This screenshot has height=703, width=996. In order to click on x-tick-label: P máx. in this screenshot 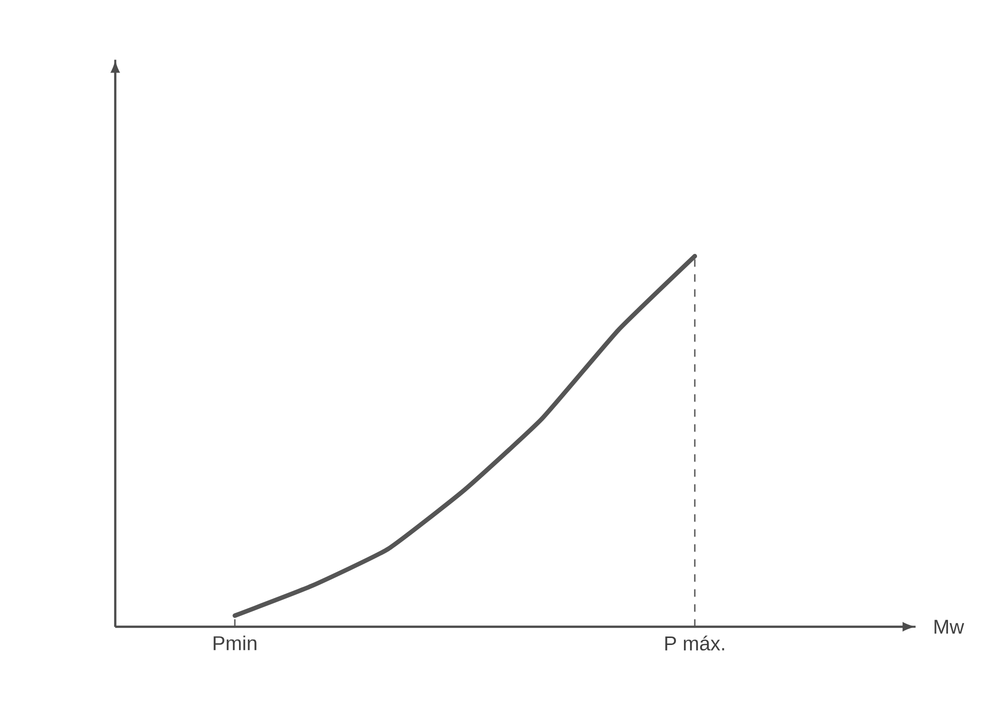, I will do `click(694, 643)`.